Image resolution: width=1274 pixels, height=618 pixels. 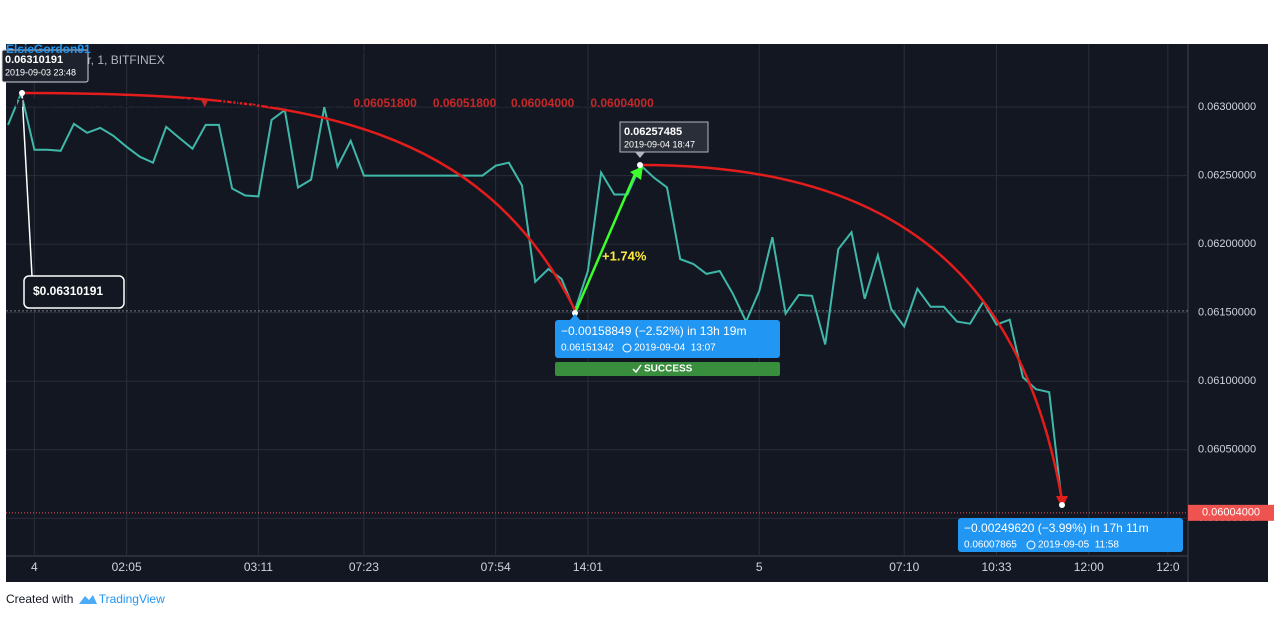 I want to click on range-price: 0.06007865, so click(x=990, y=545).